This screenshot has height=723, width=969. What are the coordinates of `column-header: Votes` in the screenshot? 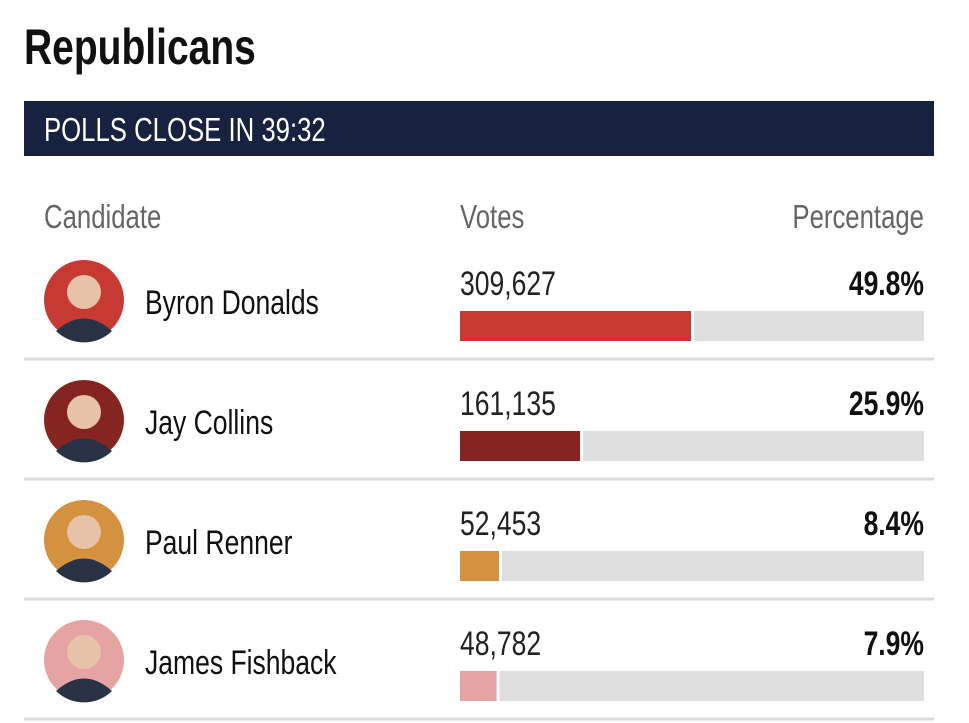 It's located at (492, 217).